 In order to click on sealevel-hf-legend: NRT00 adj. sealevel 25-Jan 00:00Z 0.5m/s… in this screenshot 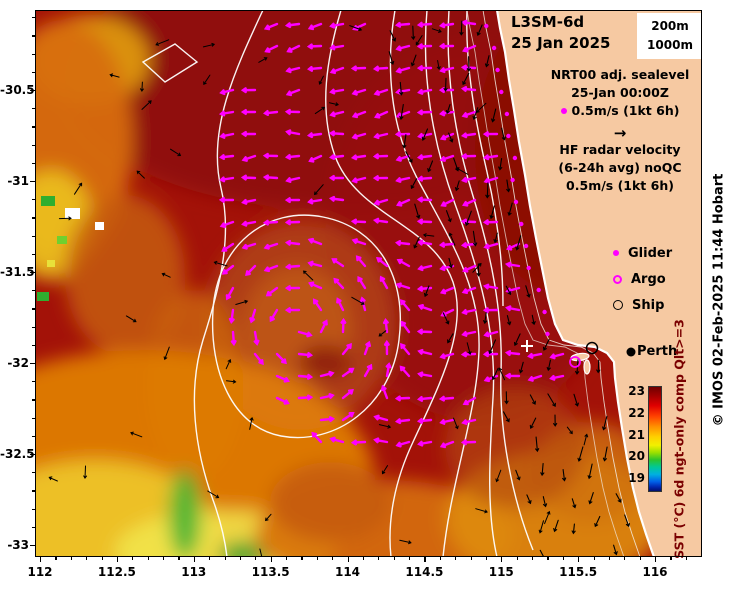, I will do `click(620, 130)`.